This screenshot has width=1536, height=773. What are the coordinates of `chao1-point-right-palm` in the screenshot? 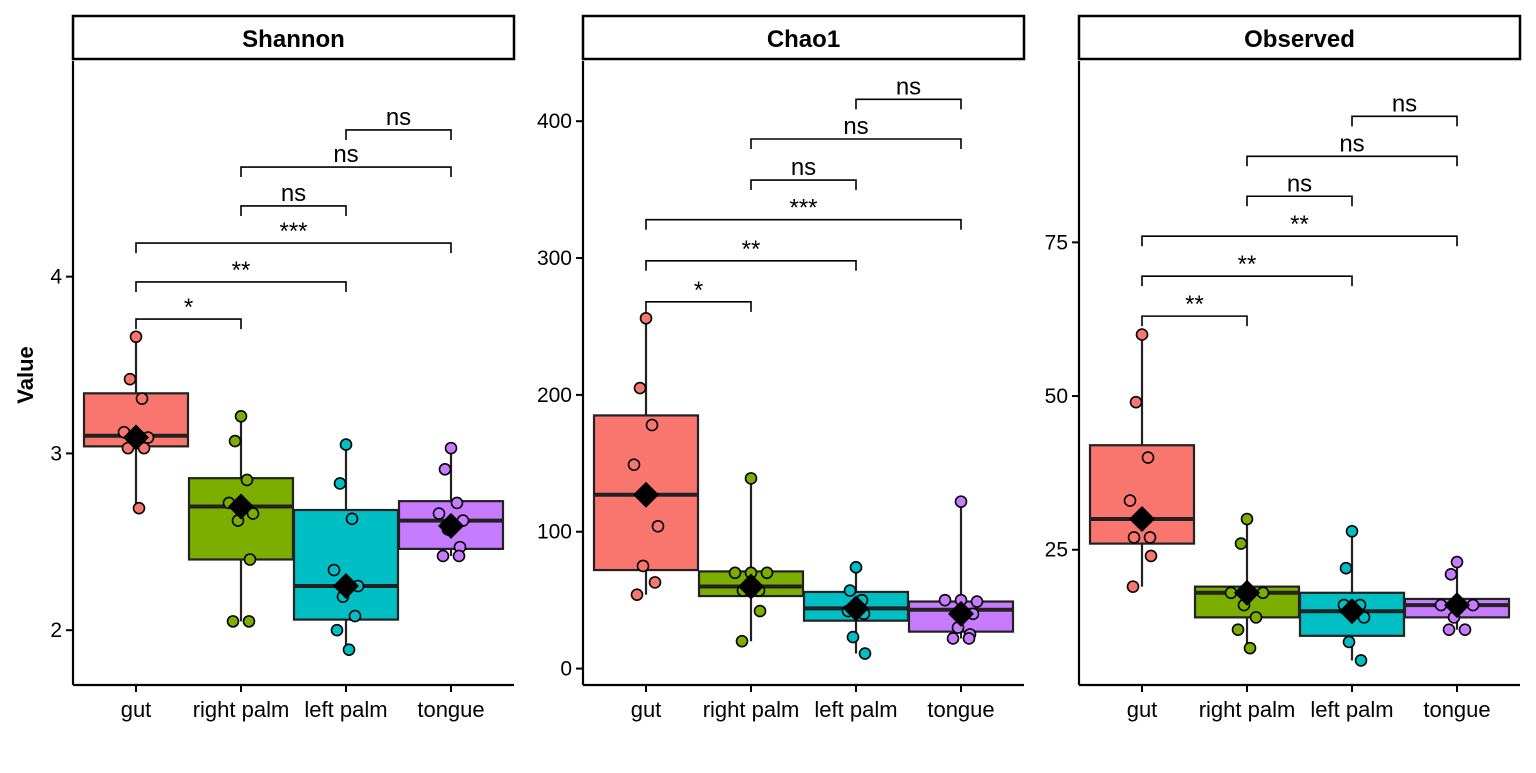 It's located at (735, 573).